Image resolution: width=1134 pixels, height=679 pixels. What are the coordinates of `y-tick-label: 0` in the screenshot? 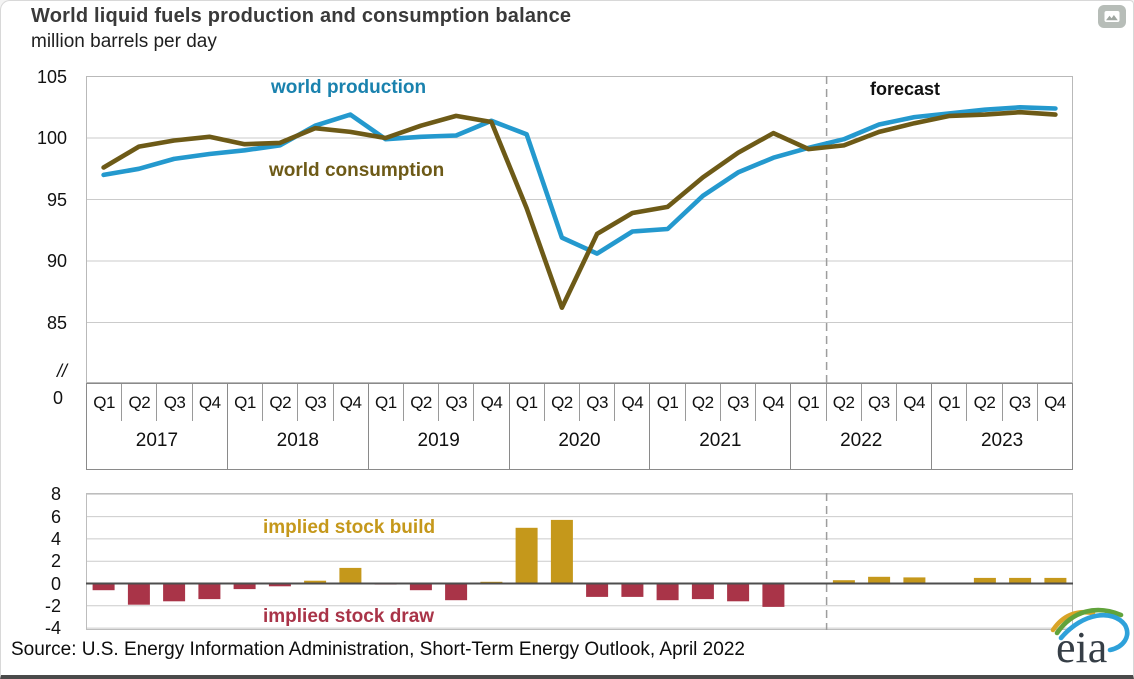 It's located at (55, 583).